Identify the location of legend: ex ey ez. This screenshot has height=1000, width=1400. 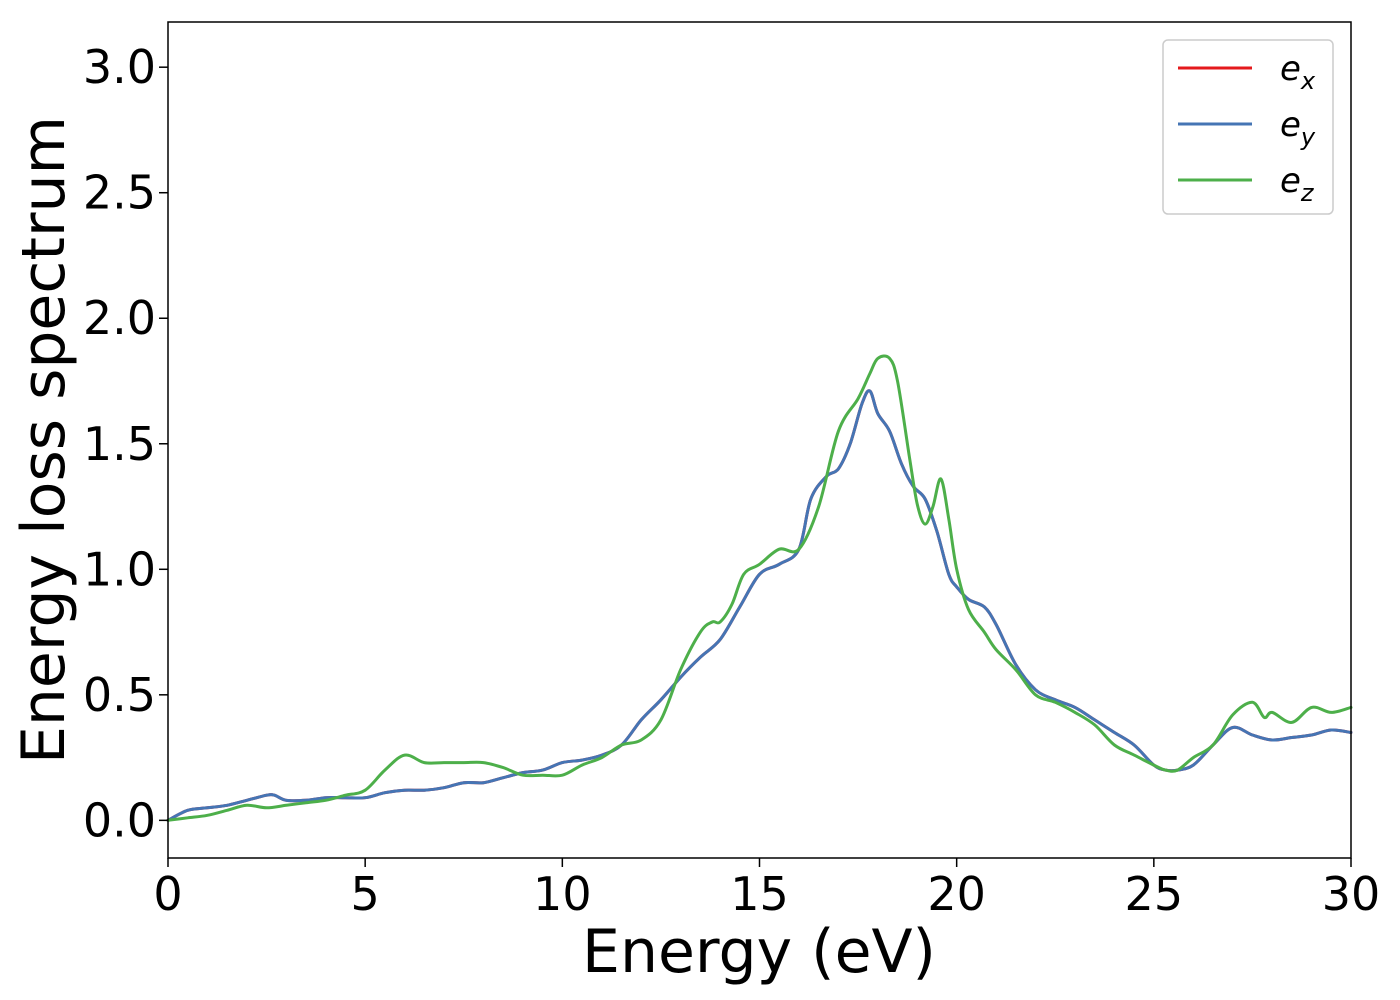
(1248, 127).